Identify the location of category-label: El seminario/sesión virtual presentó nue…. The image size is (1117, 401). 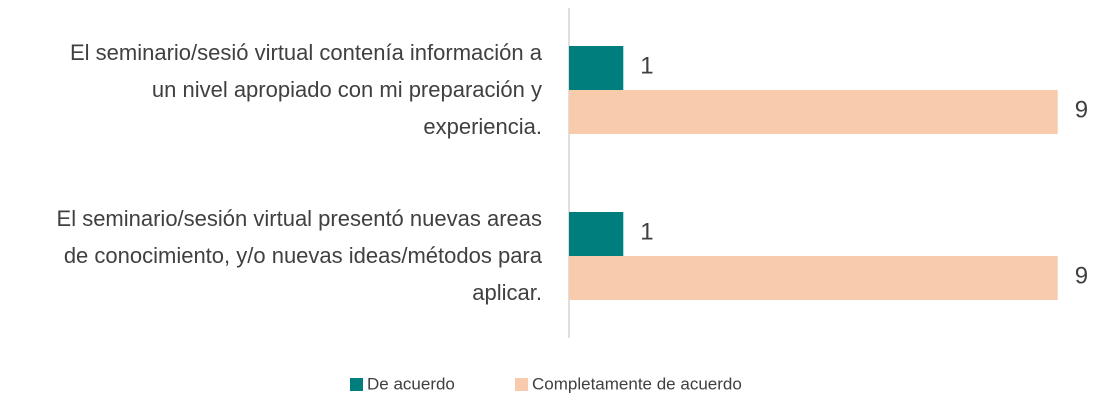
(299, 255).